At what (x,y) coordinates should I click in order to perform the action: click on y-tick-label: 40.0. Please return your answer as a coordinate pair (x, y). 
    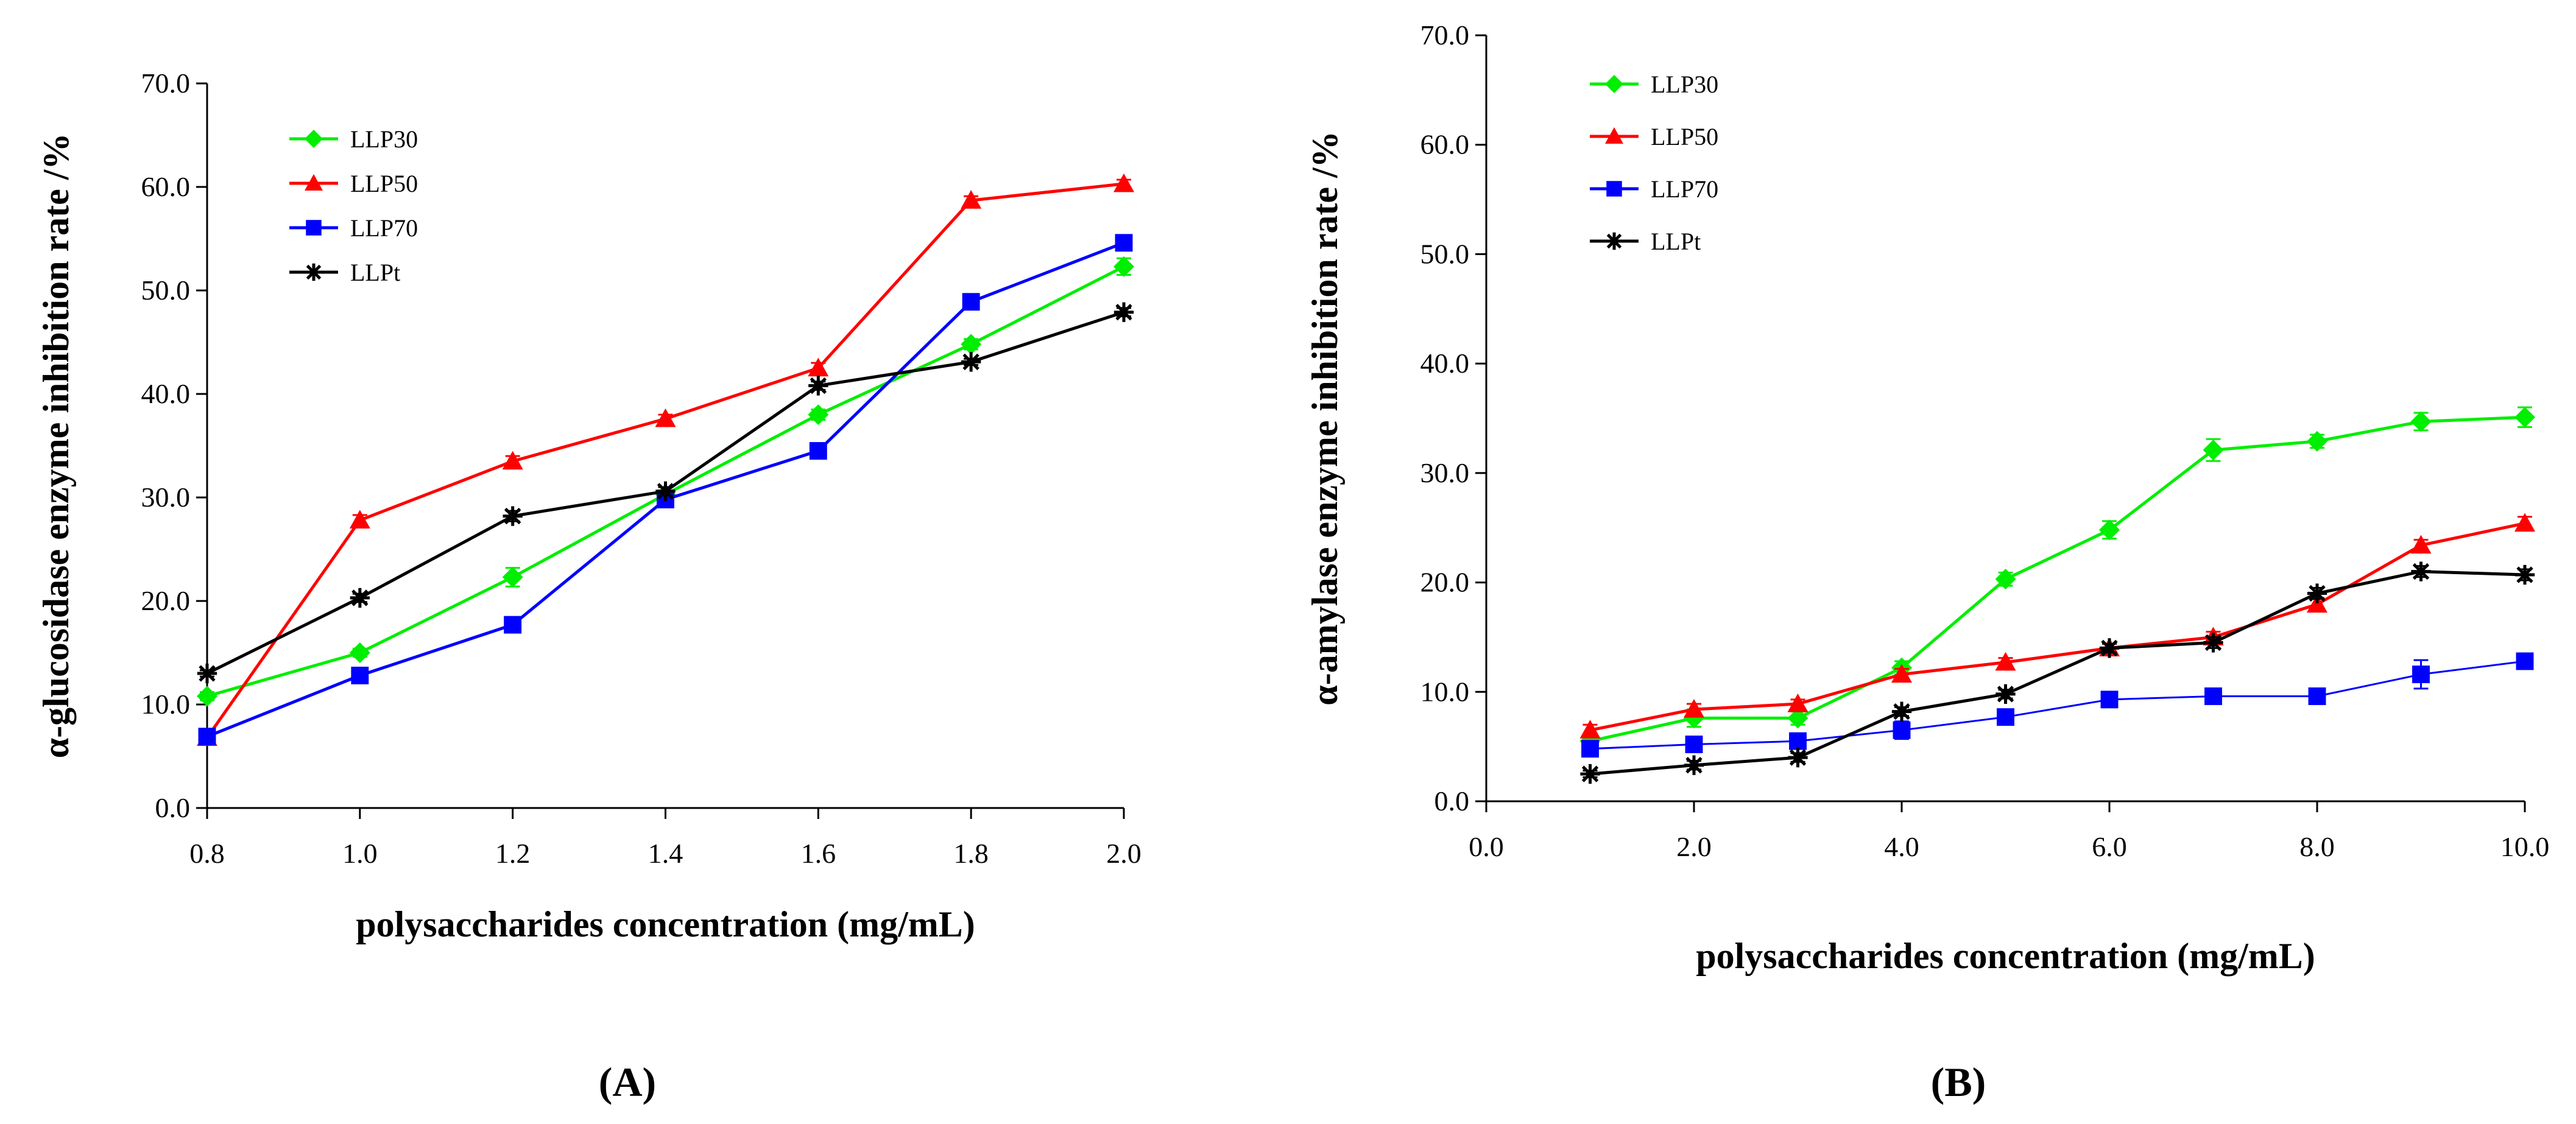
    Looking at the image, I should click on (1445, 363).